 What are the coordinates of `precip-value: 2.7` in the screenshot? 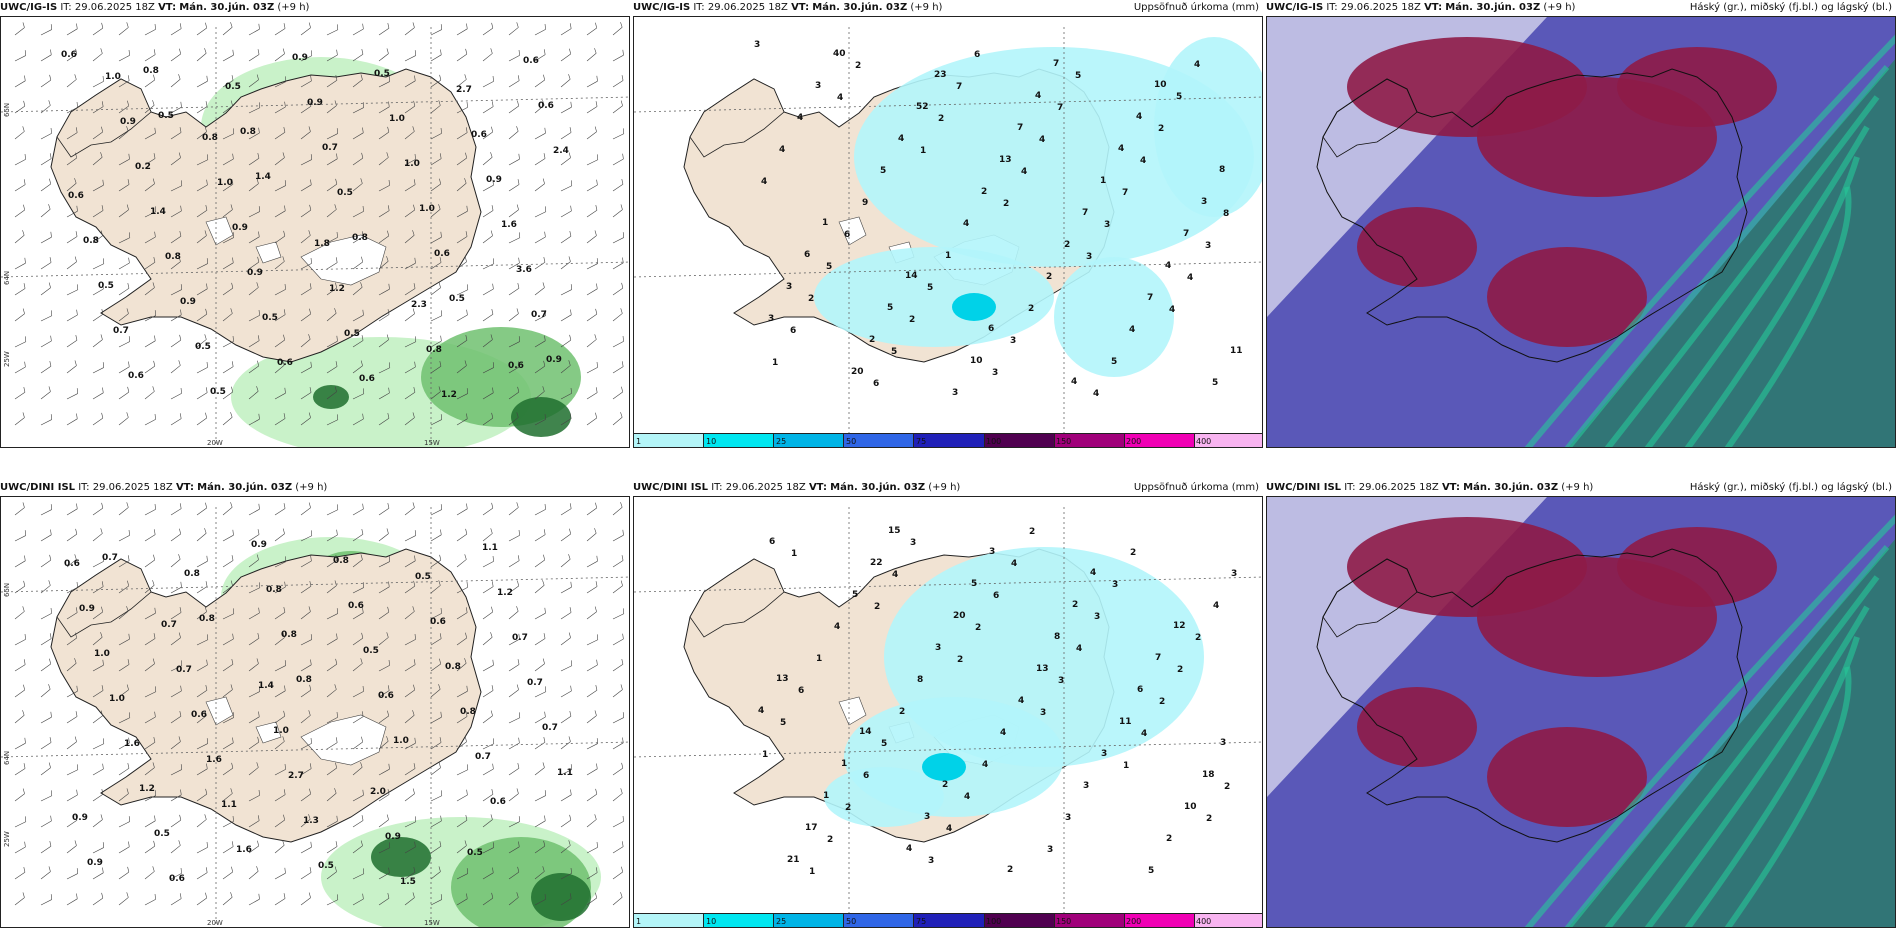 It's located at (464, 90).